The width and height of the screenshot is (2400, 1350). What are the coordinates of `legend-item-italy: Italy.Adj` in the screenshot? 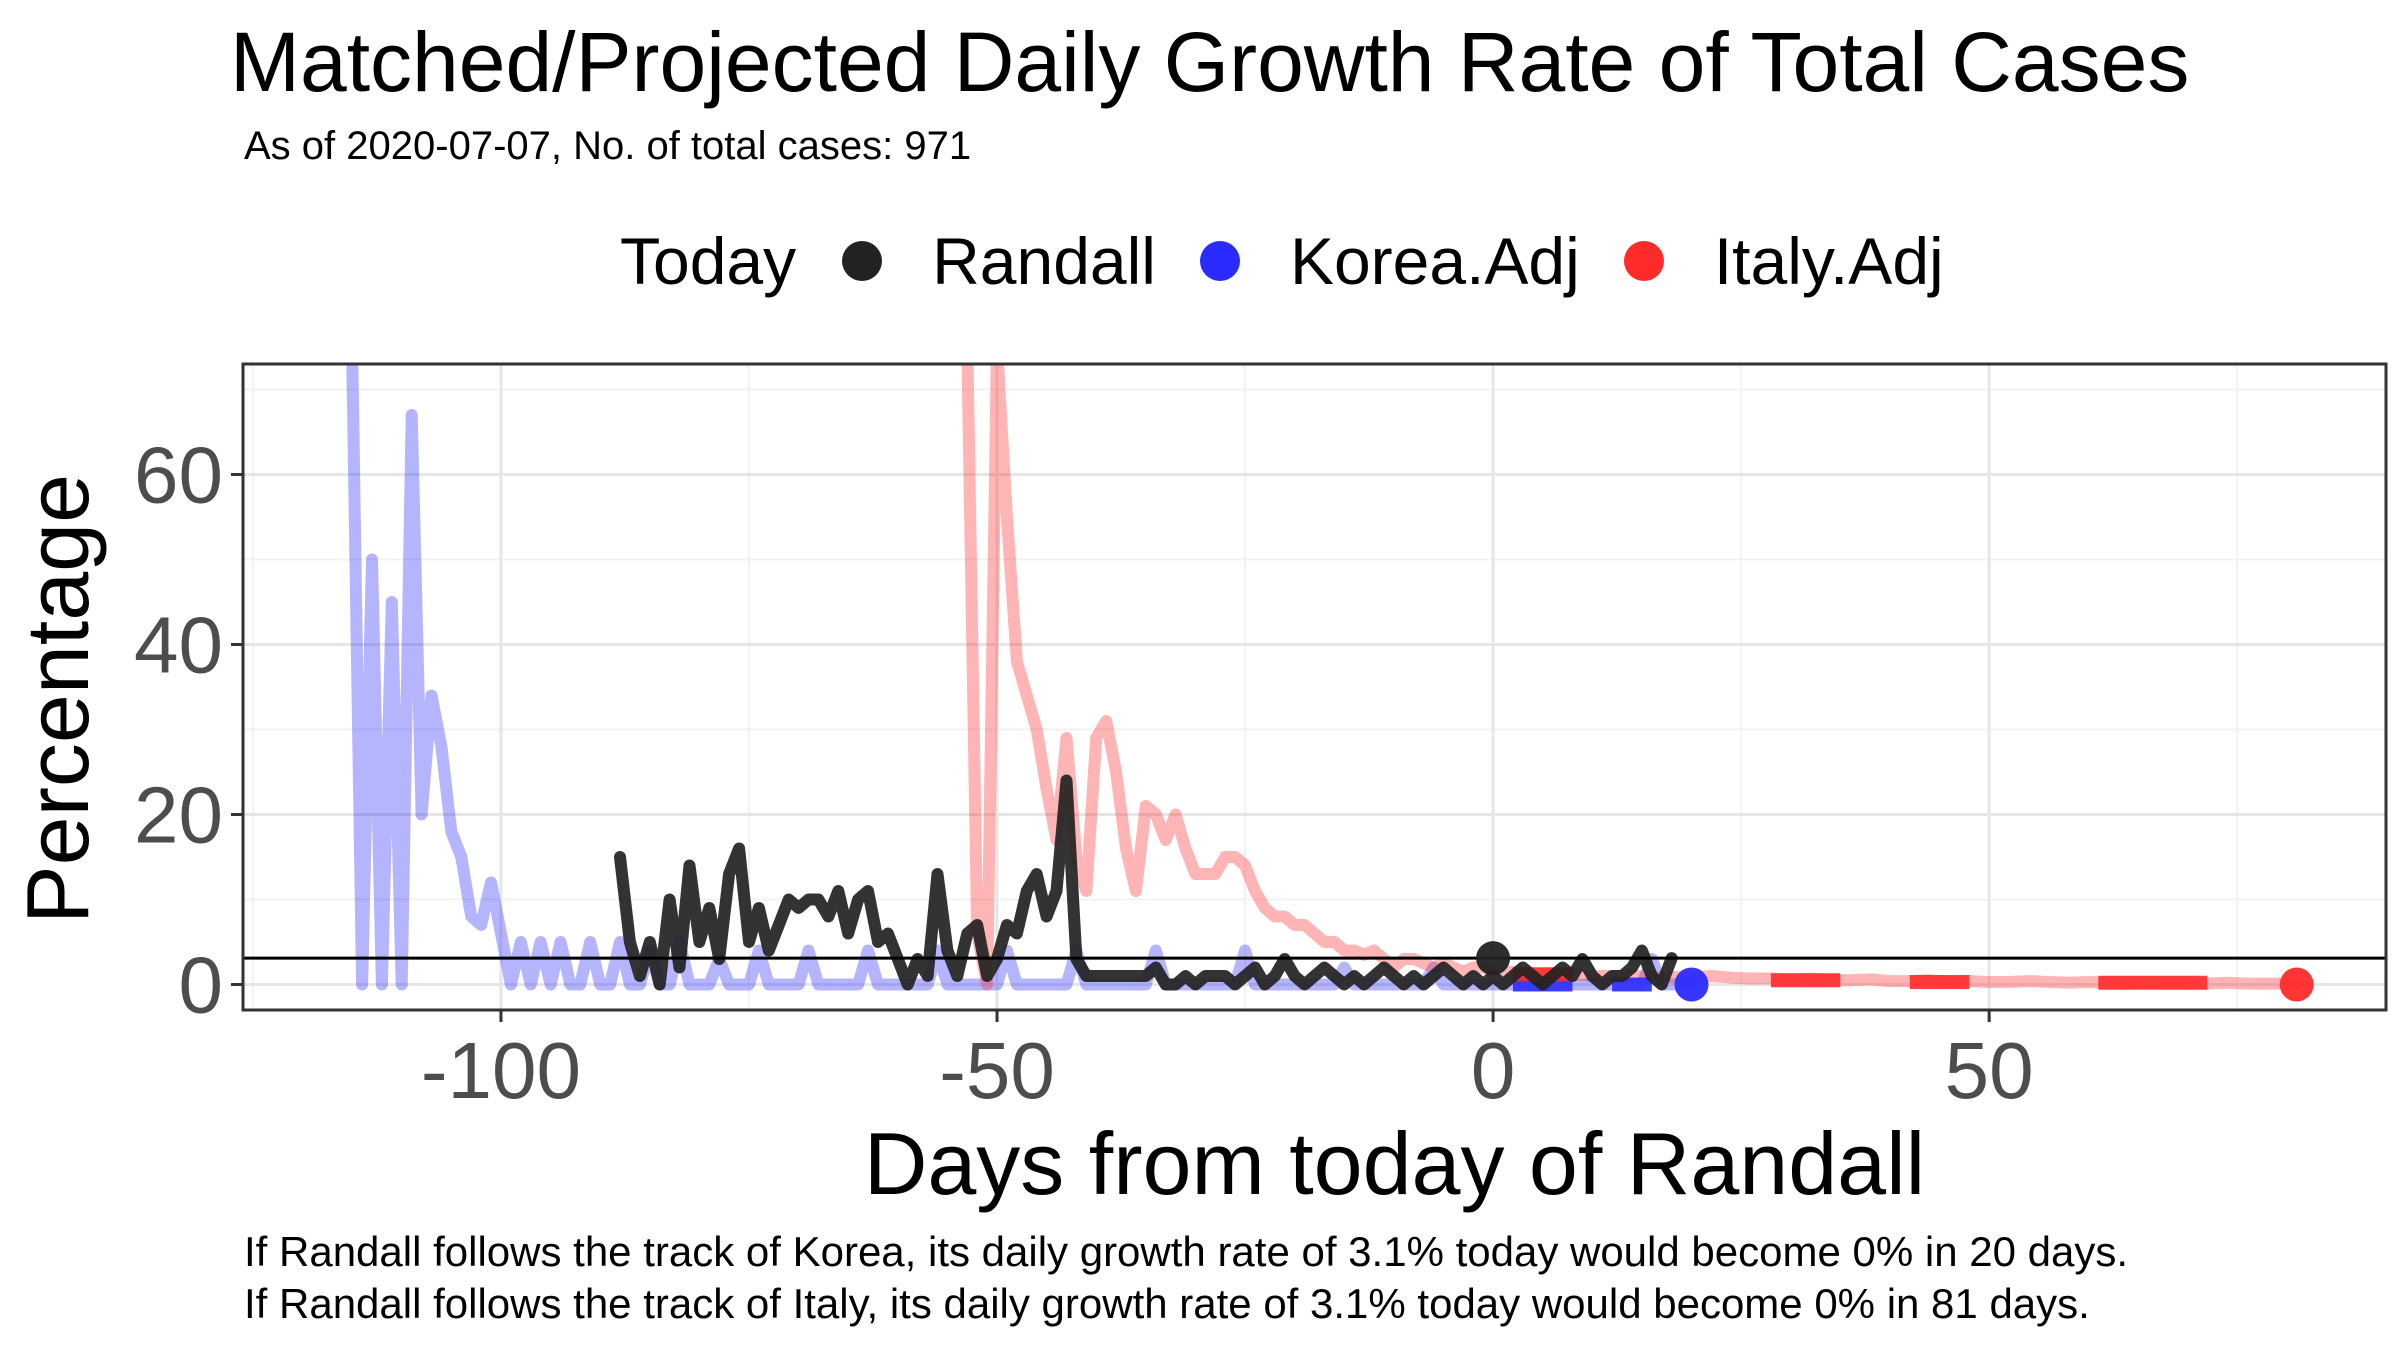 It's located at (1783, 261).